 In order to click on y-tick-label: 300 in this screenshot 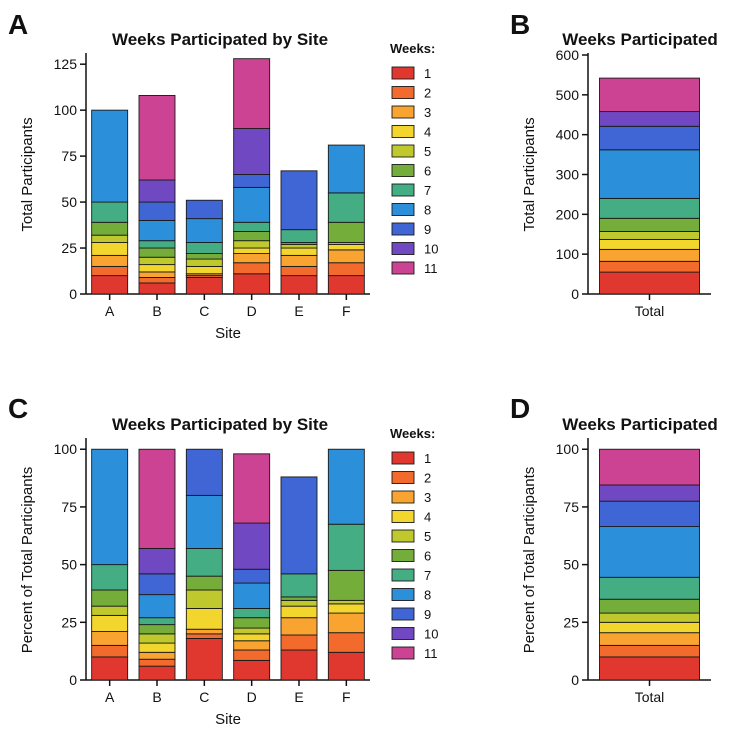, I will do `click(568, 175)`.